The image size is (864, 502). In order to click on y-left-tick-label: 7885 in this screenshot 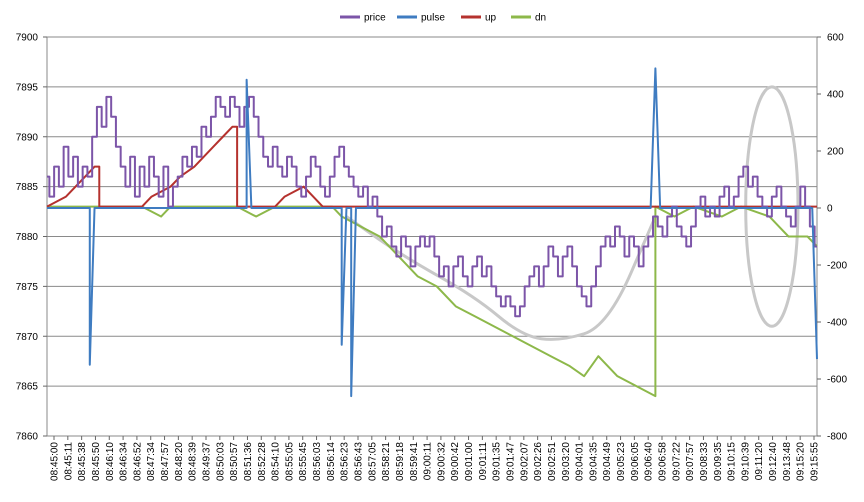, I will do `click(27, 187)`.